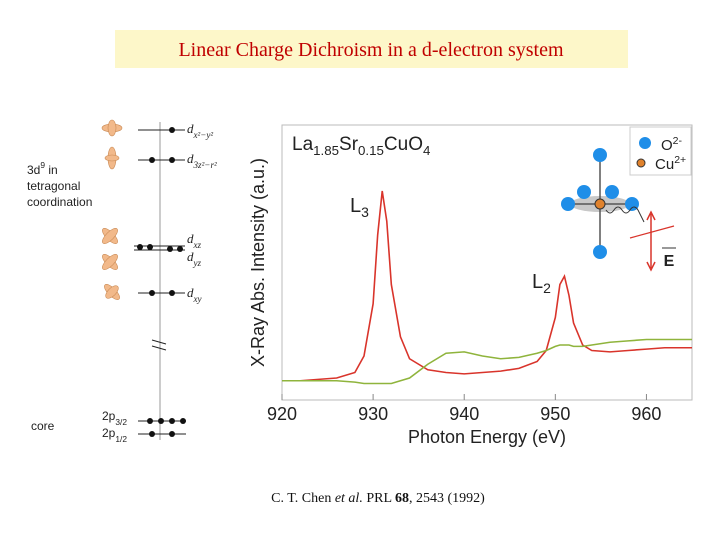 This screenshot has height=540, width=720. Describe the element at coordinates (600, 204) in the screenshot. I see `copper-atom` at that location.